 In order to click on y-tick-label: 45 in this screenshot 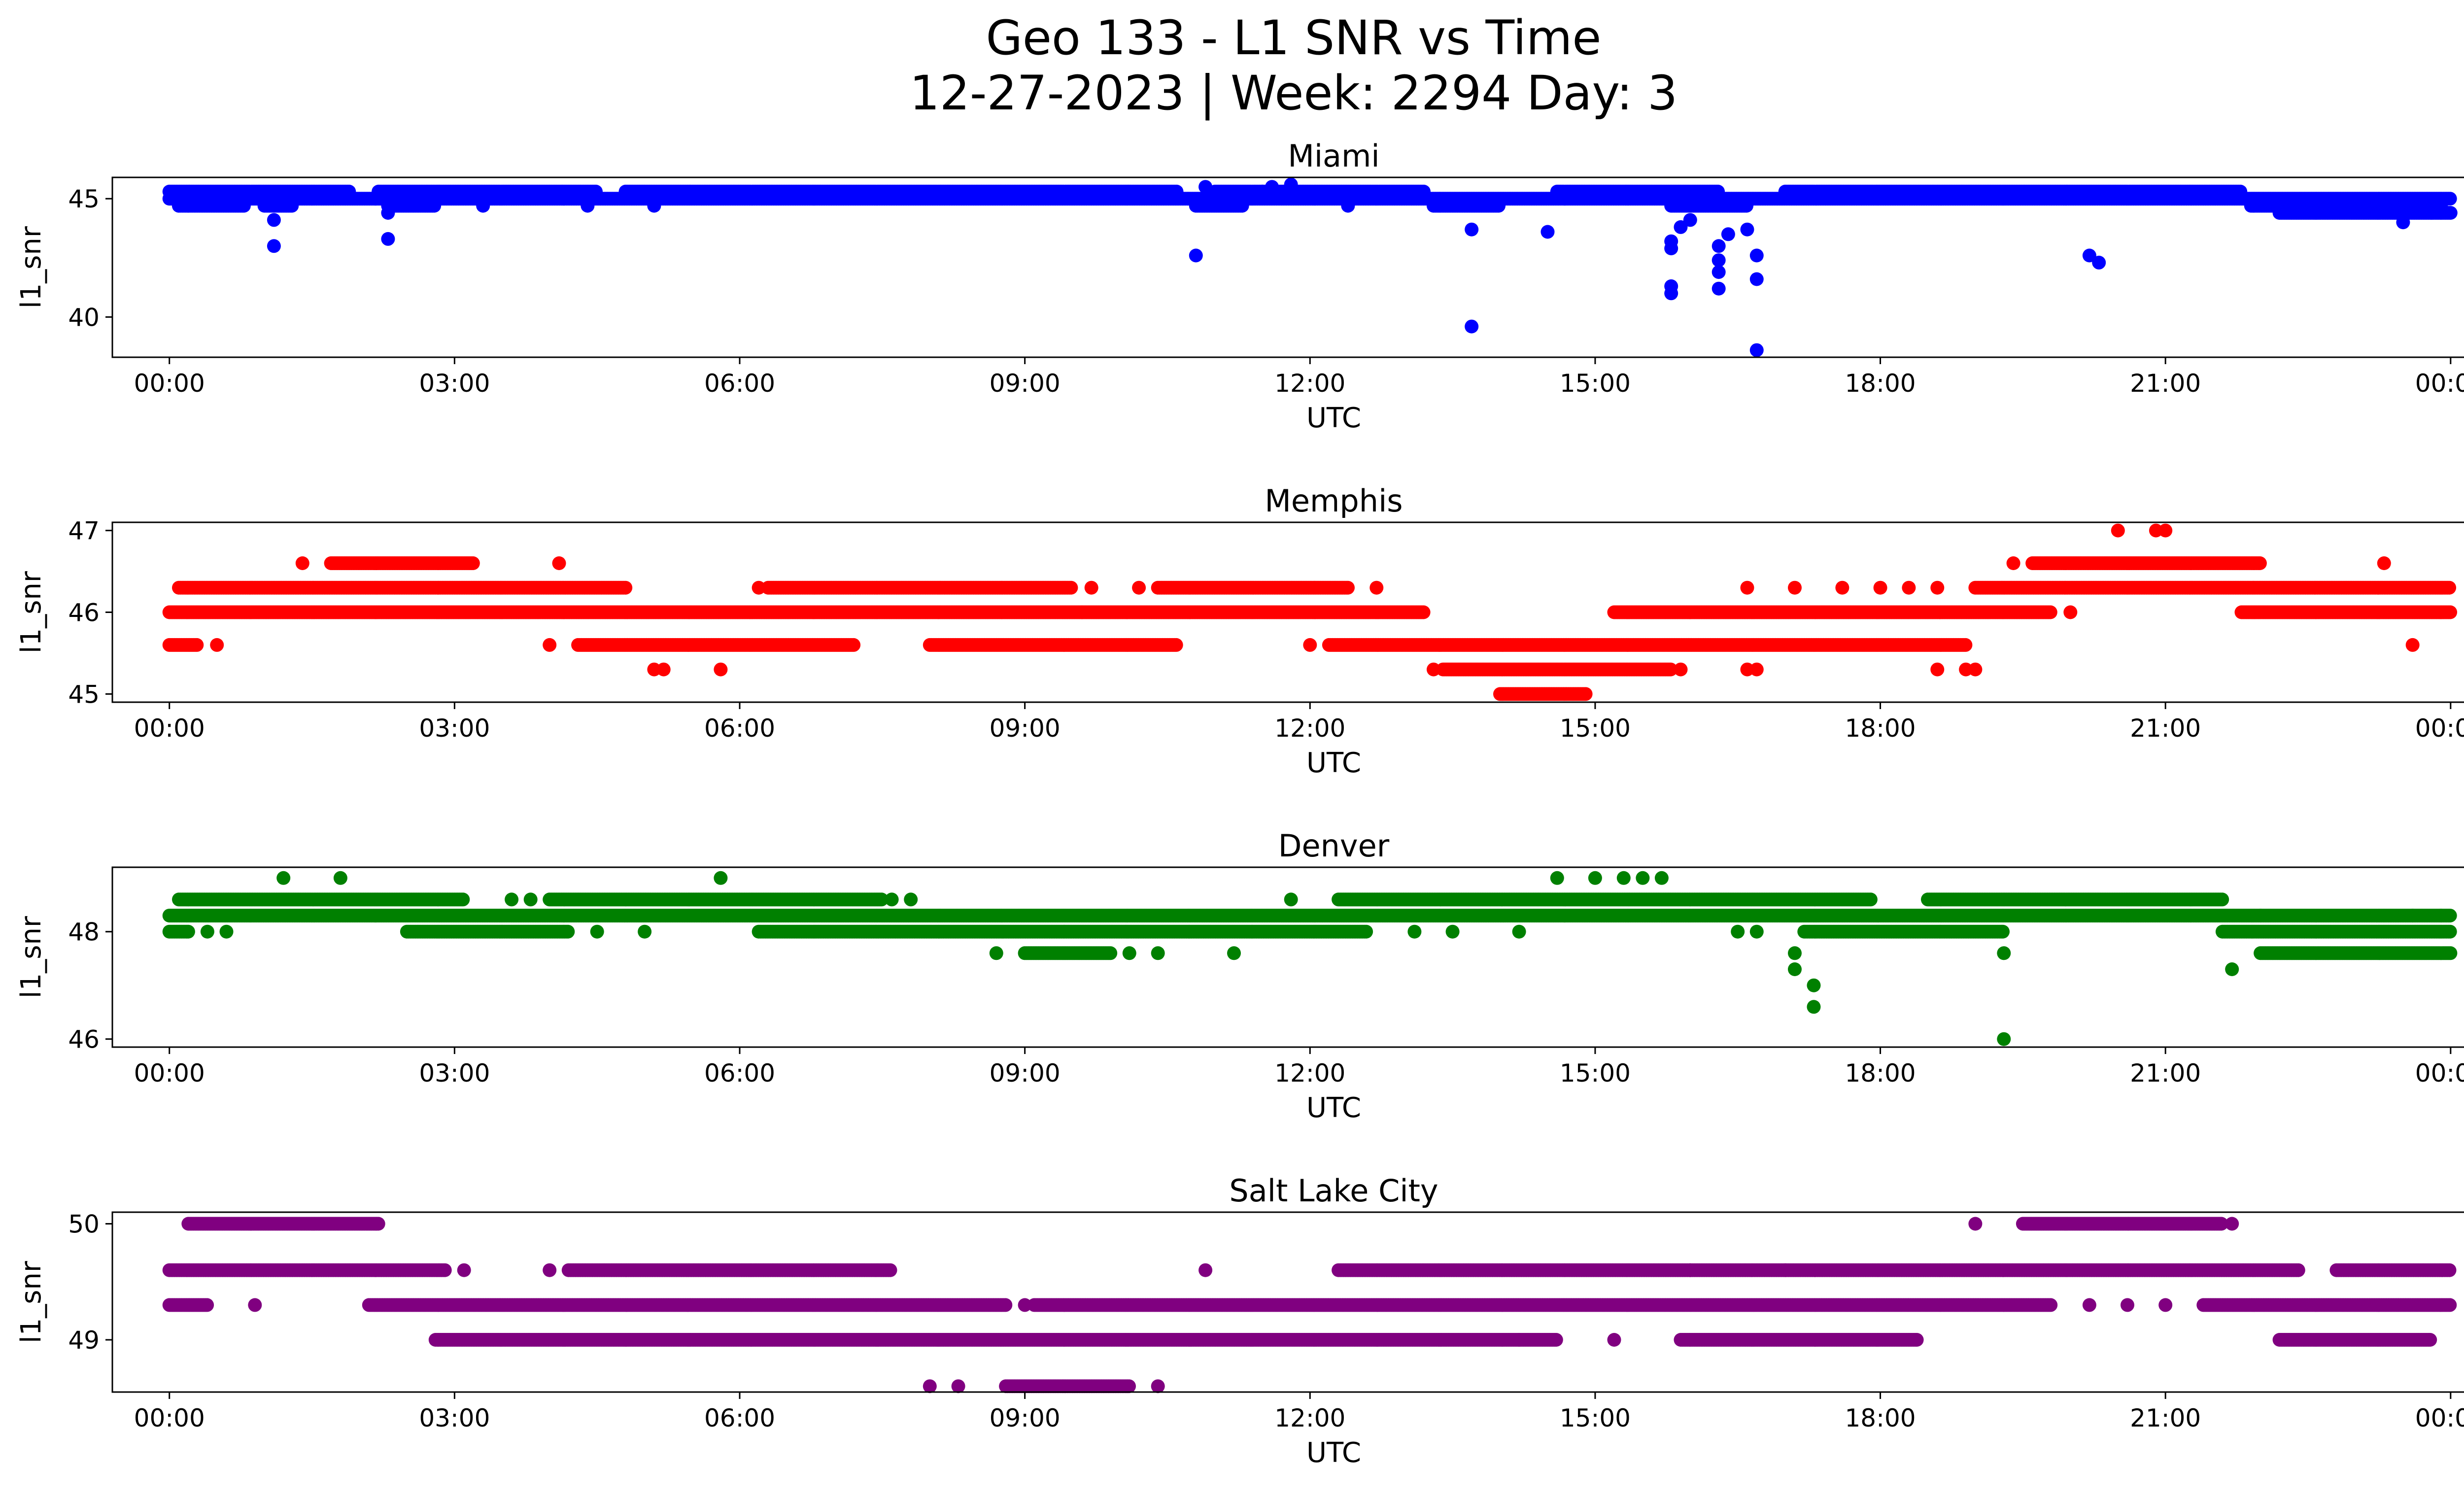, I will do `click(84, 199)`.